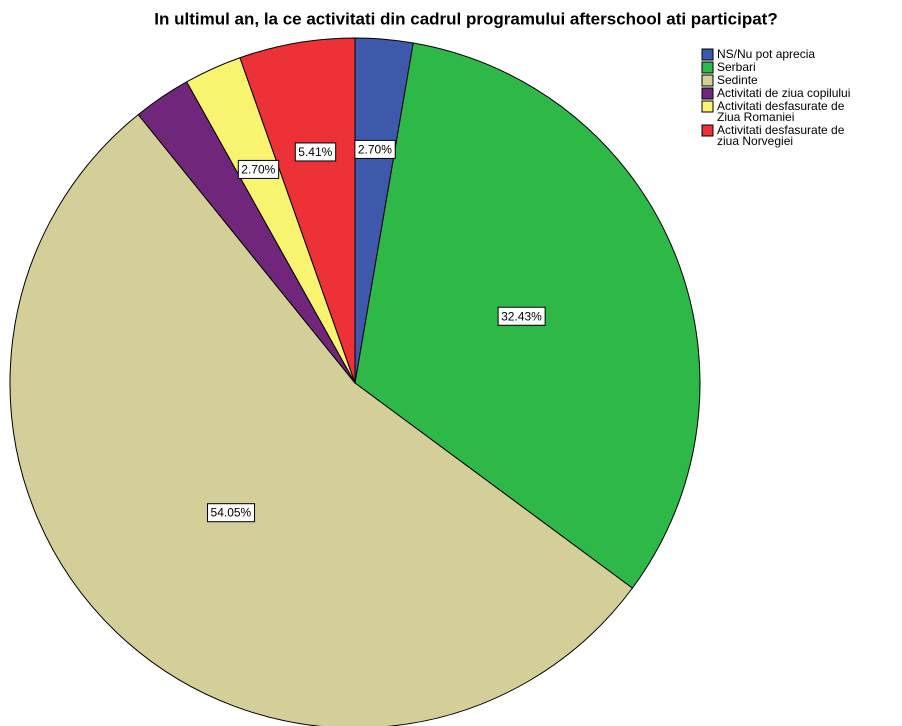 Image resolution: width=902 pixels, height=726 pixels. What do you see at coordinates (783, 93) in the screenshot?
I see `legend-label: Activitati de ziua copilului` at bounding box center [783, 93].